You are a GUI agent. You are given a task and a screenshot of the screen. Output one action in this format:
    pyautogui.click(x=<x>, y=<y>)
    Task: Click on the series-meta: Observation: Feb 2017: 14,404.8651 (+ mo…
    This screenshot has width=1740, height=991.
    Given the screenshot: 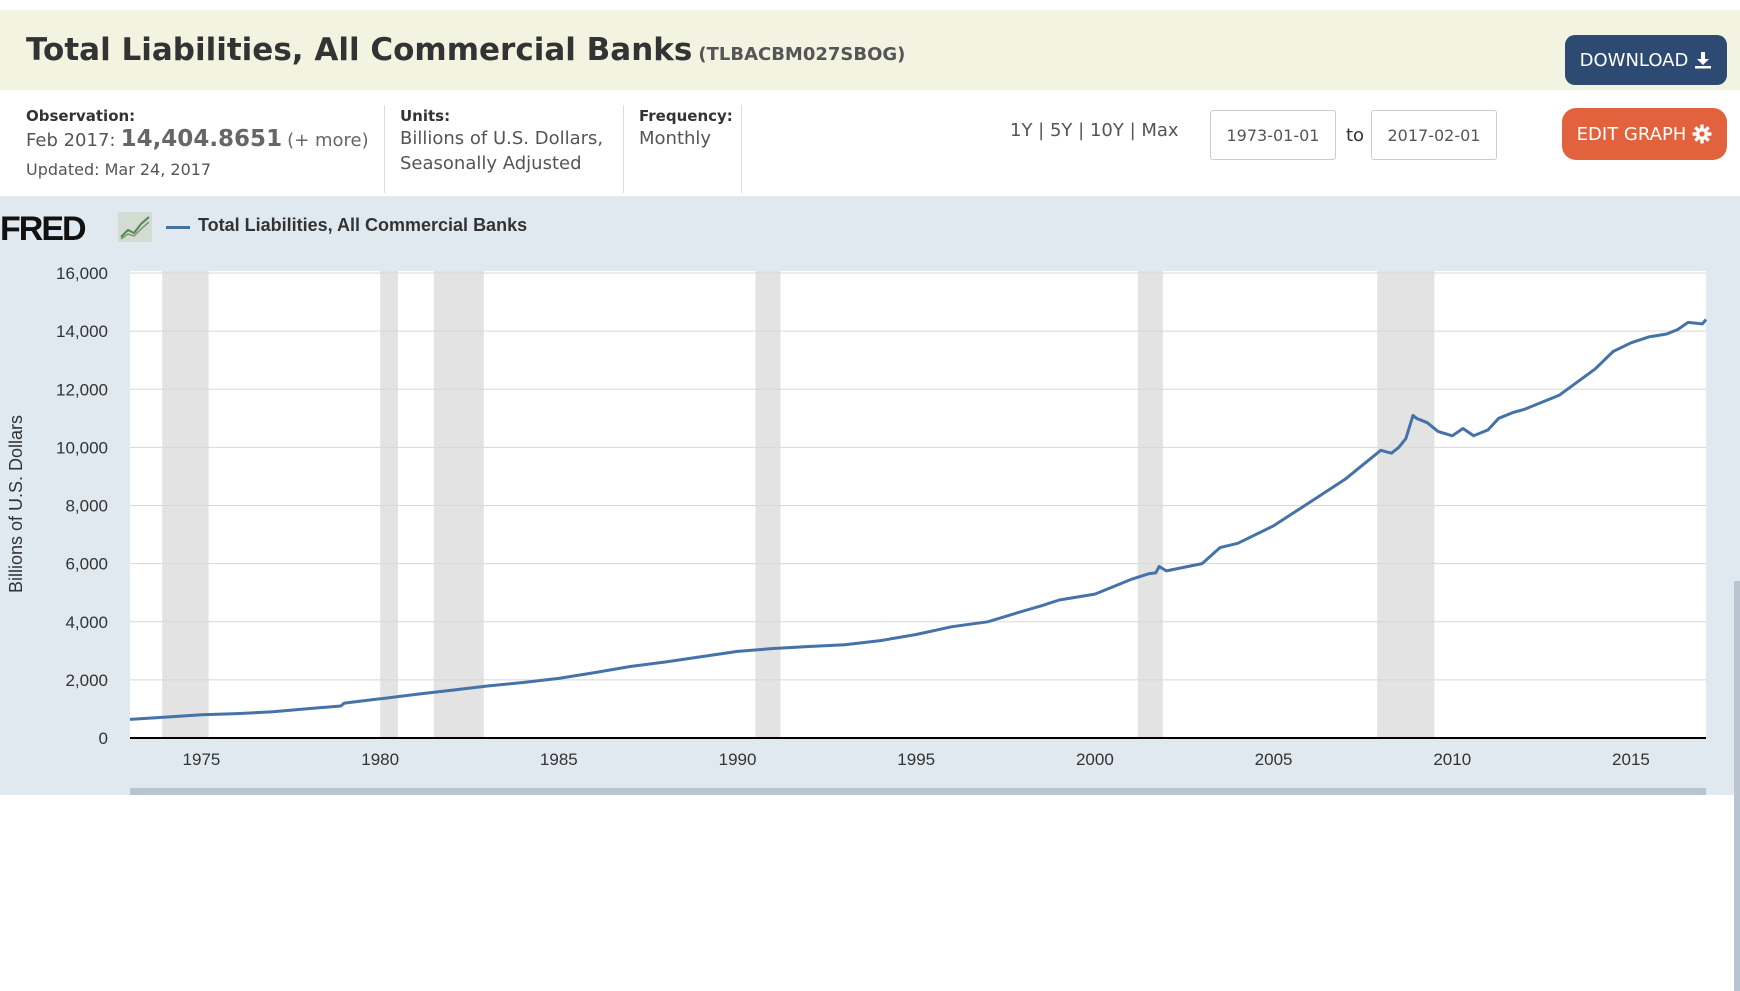 What is the action you would take?
    pyautogui.click(x=870, y=143)
    